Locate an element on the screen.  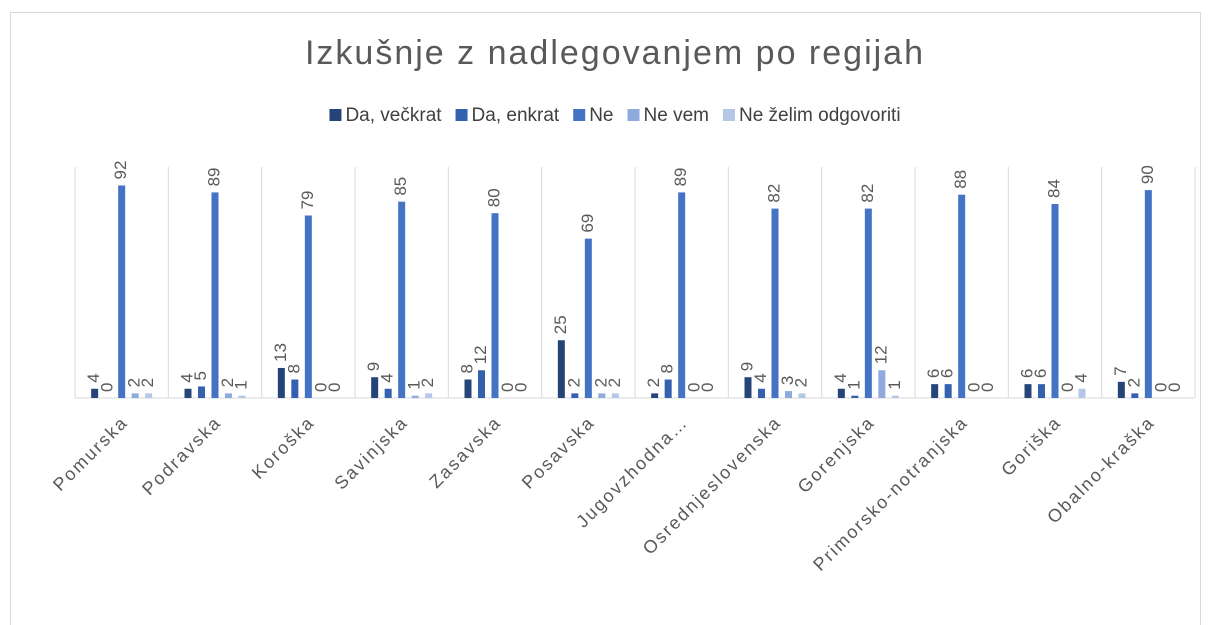
chart-title: Izkušnje z nadlegovanjem po regijah is located at coordinates (615, 53).